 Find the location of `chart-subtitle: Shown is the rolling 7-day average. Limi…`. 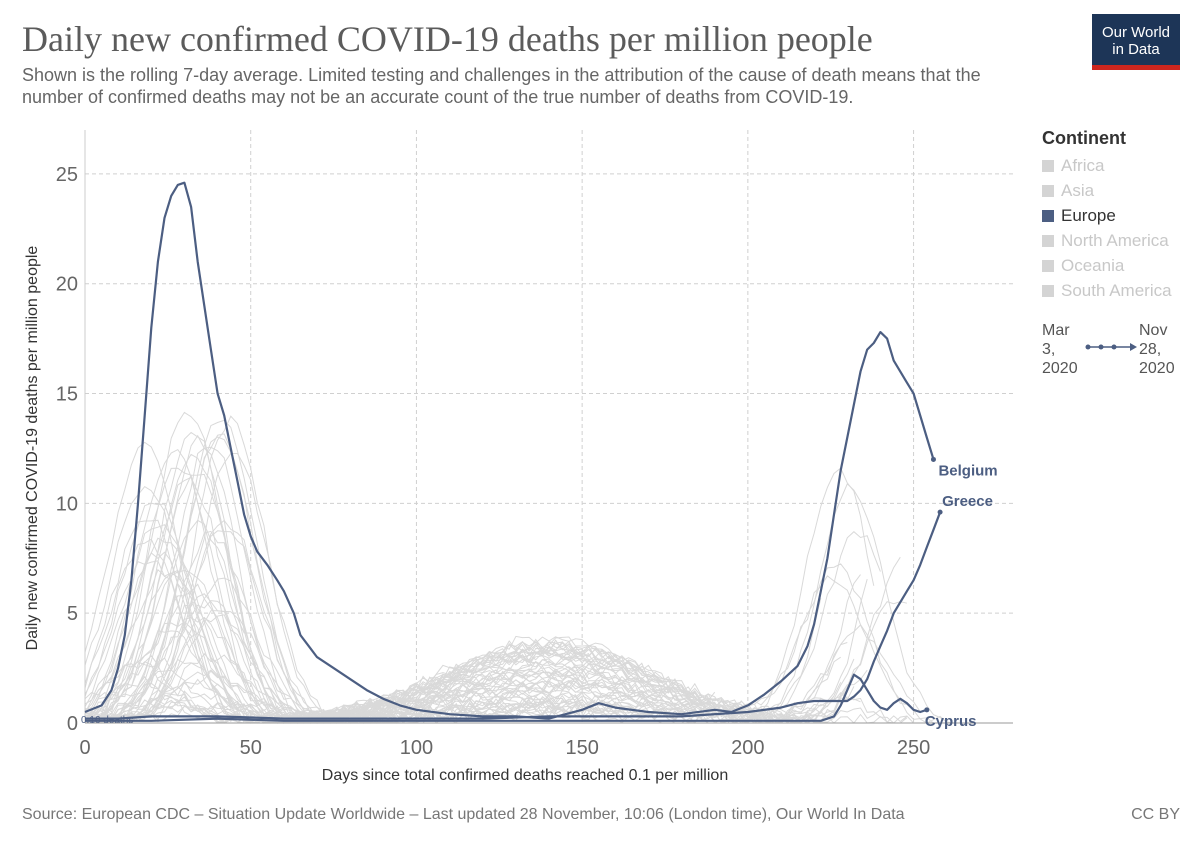

chart-subtitle: Shown is the rolling 7-day average. Limi… is located at coordinates (501, 86).